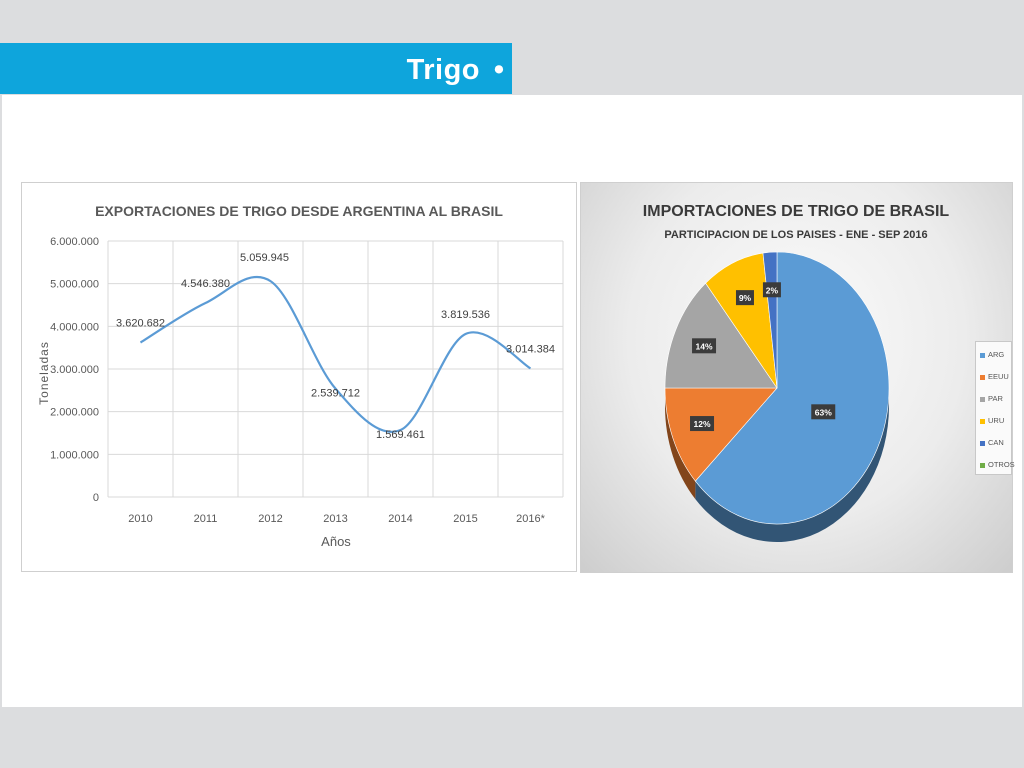 The width and height of the screenshot is (1024, 768). I want to click on legend-label: ARG, so click(996, 354).